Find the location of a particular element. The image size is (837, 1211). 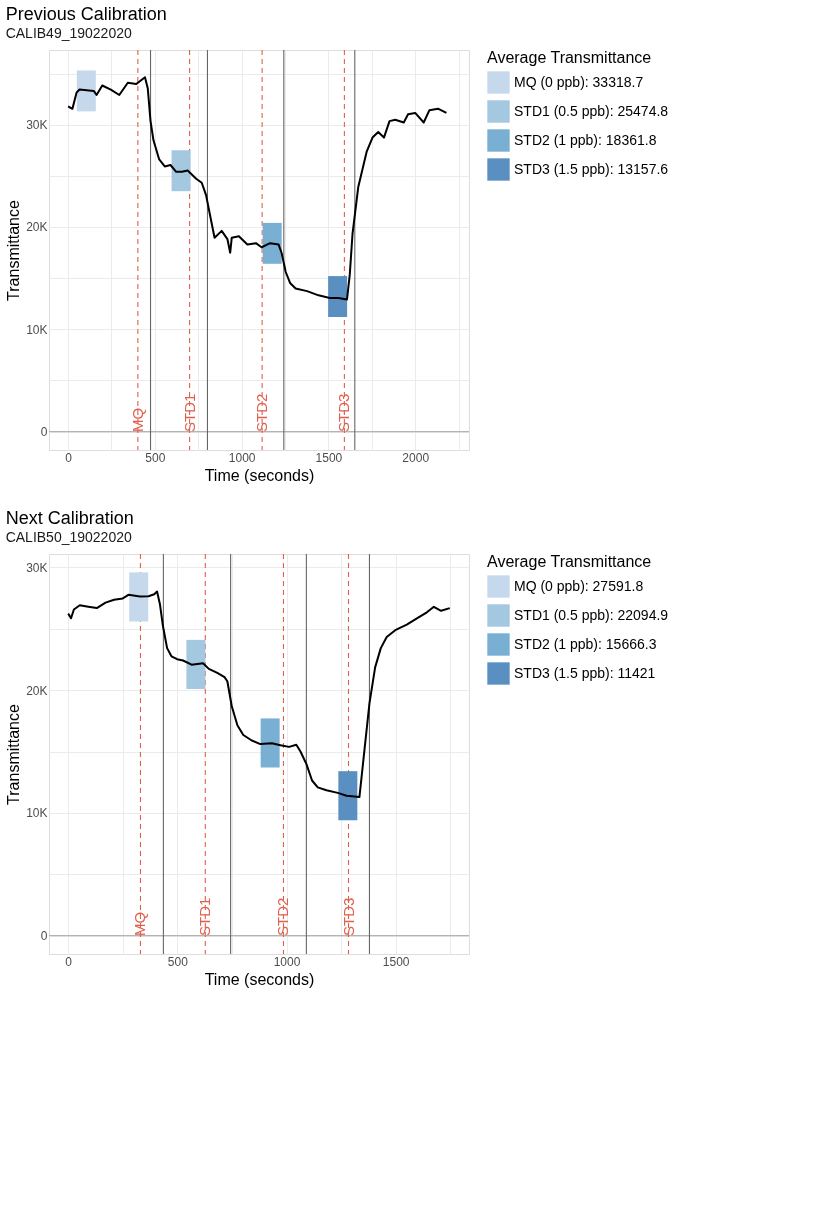

legend-label: MQ (0 ppb): 33318.7 is located at coordinates (579, 81).